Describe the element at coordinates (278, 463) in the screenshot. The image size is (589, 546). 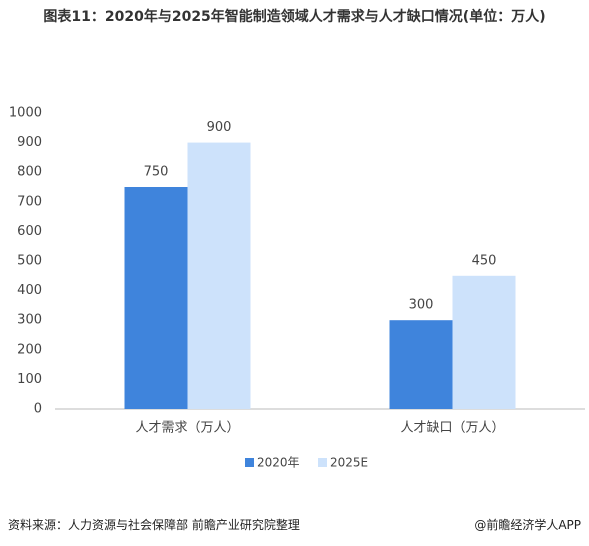
I see `legend-label: 2020年` at that location.